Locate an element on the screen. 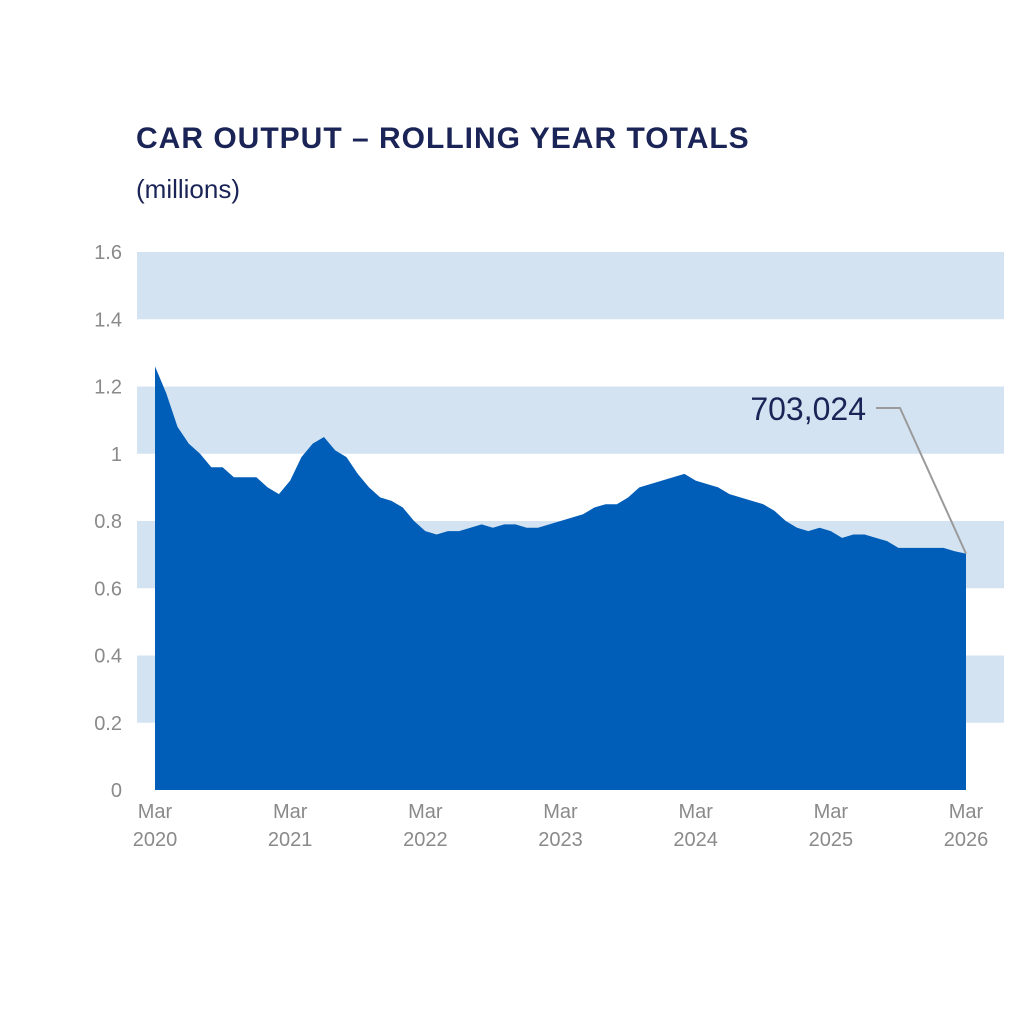 Image resolution: width=1024 pixels, height=1024 pixels. y-tick-label: 1.4 is located at coordinates (108, 320).